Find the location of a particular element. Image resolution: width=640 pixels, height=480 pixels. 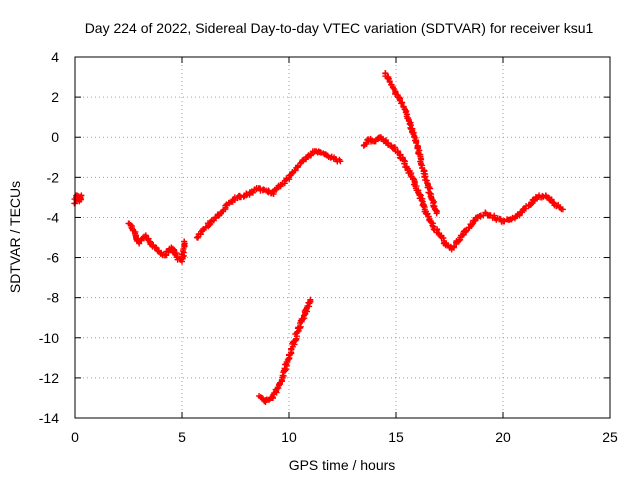

series-ksu1-b is located at coordinates (156, 242).